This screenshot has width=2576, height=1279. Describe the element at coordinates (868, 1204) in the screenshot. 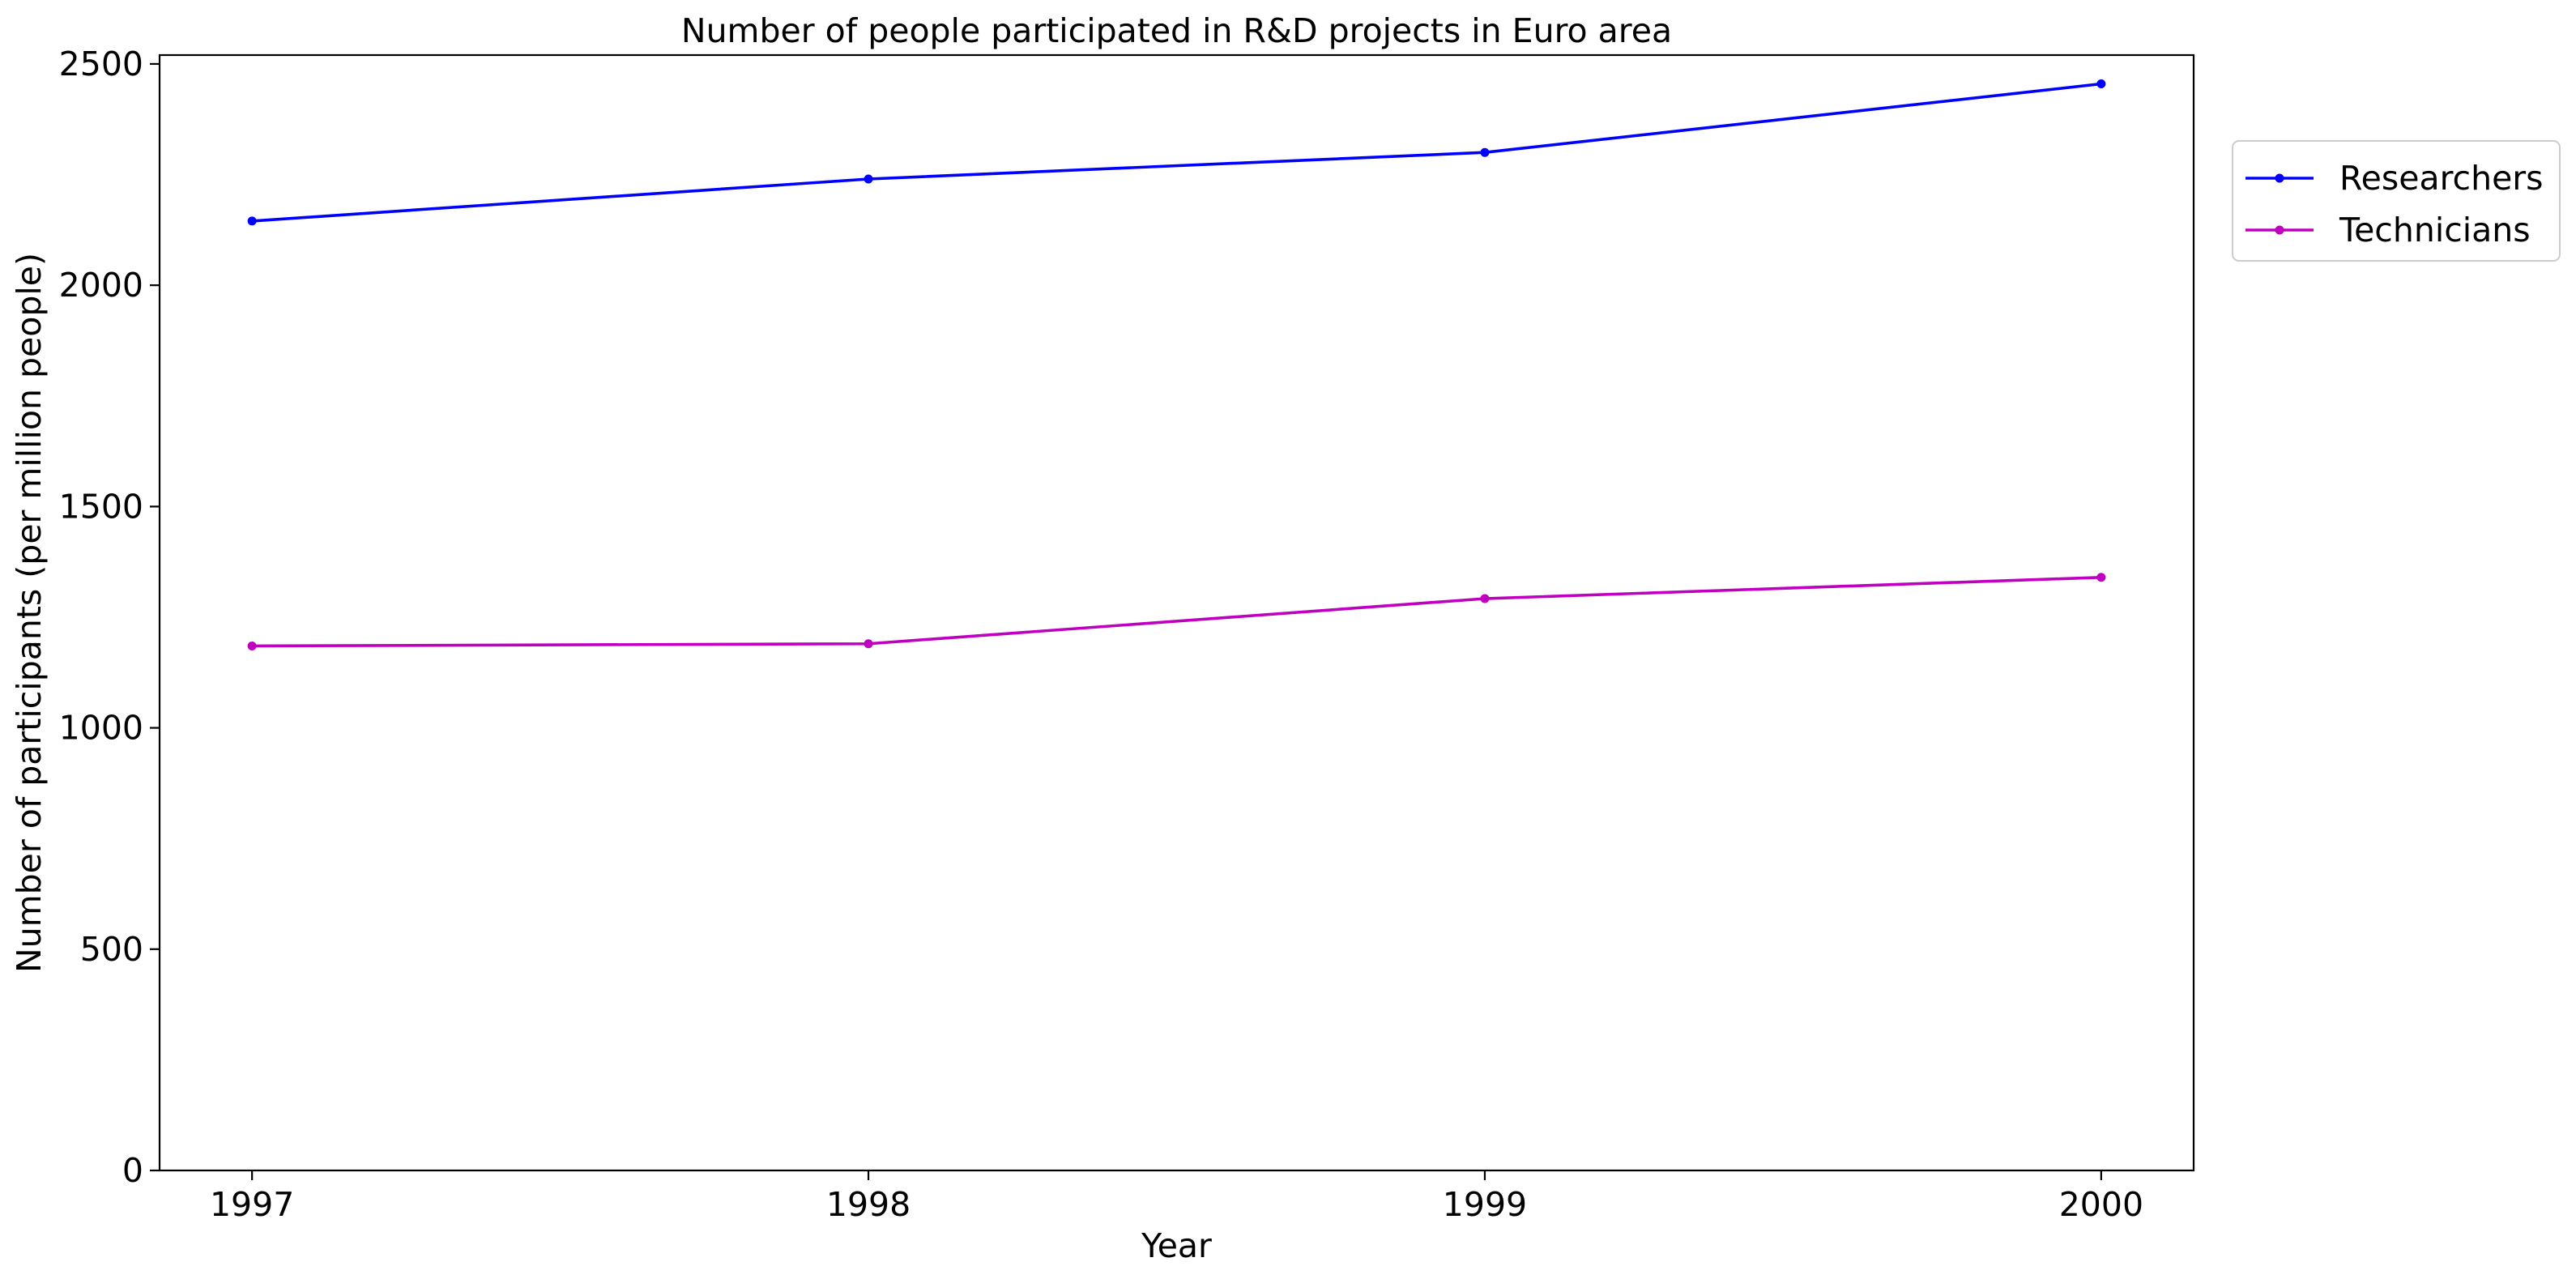

I see `x-tick-label: 1998` at that location.